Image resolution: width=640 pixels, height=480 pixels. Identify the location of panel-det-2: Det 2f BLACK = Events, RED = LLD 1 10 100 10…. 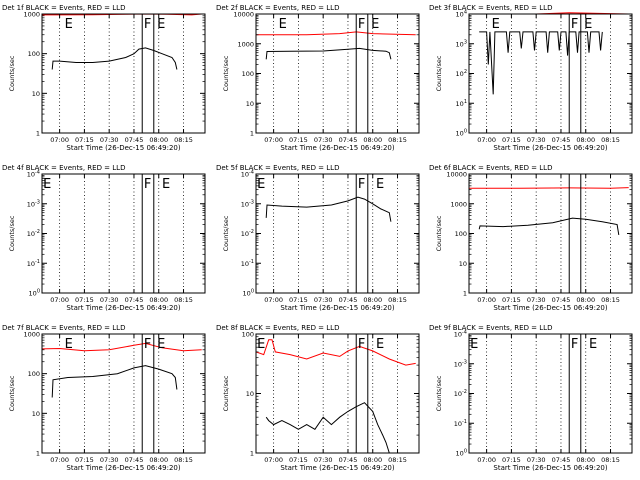
(318, 78).